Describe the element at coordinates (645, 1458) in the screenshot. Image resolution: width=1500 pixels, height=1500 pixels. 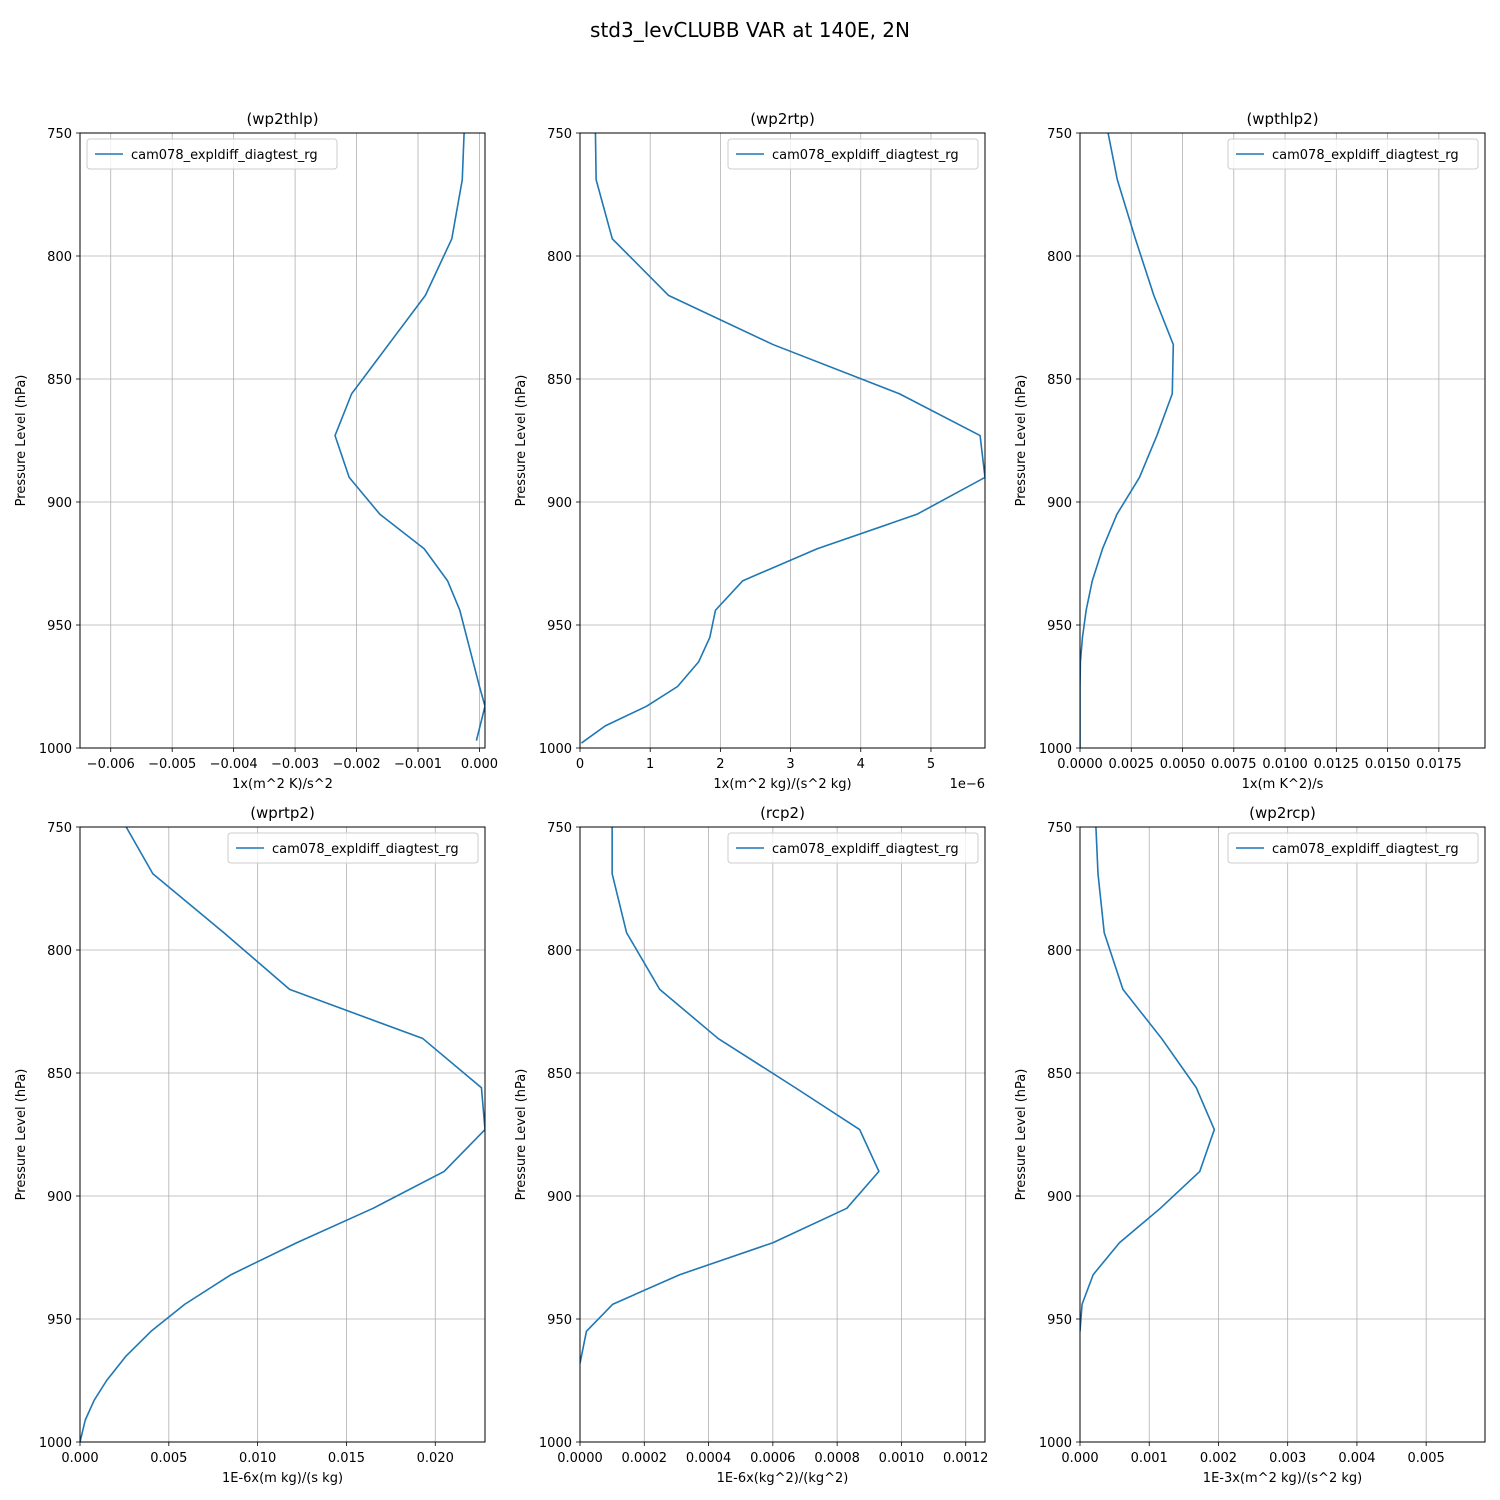
I see `x-tick-label: 0.0002` at that location.